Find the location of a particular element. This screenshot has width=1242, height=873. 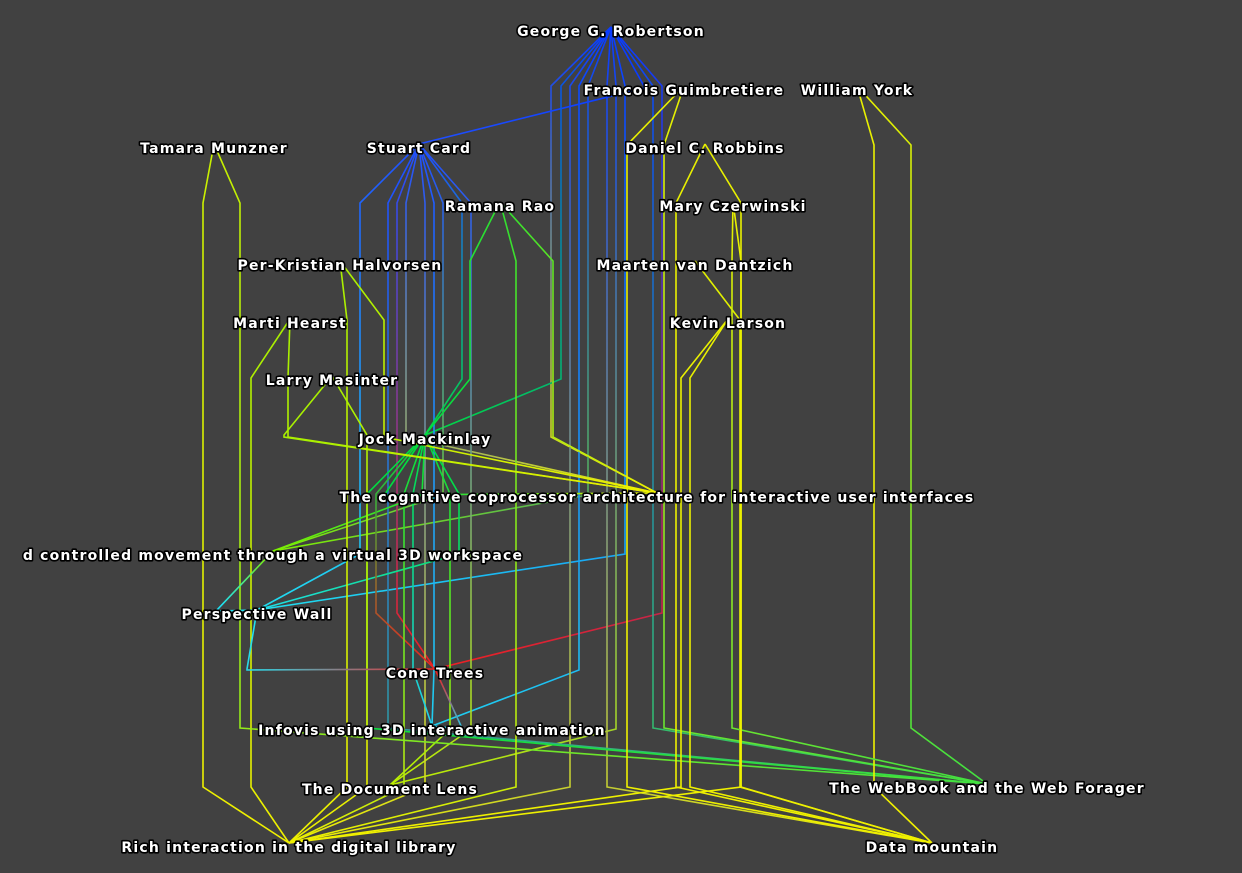

node-webbook: The WebBook and the Web Forager is located at coordinates (987, 788).